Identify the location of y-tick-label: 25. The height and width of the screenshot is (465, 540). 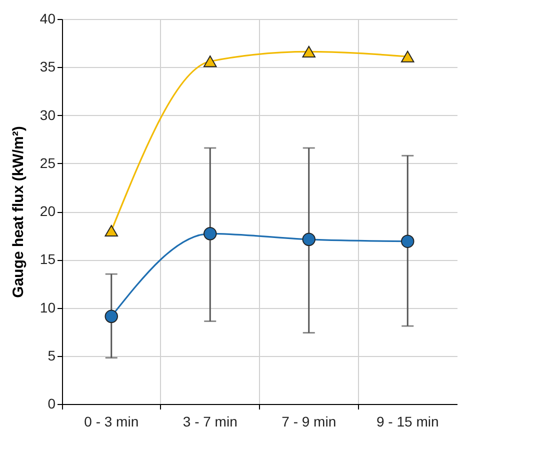
(48, 162).